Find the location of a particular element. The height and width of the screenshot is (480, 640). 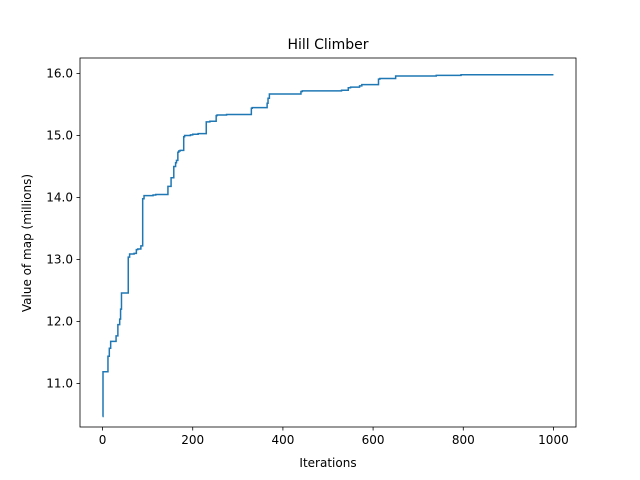

x-tick-label: 600 is located at coordinates (373, 440).